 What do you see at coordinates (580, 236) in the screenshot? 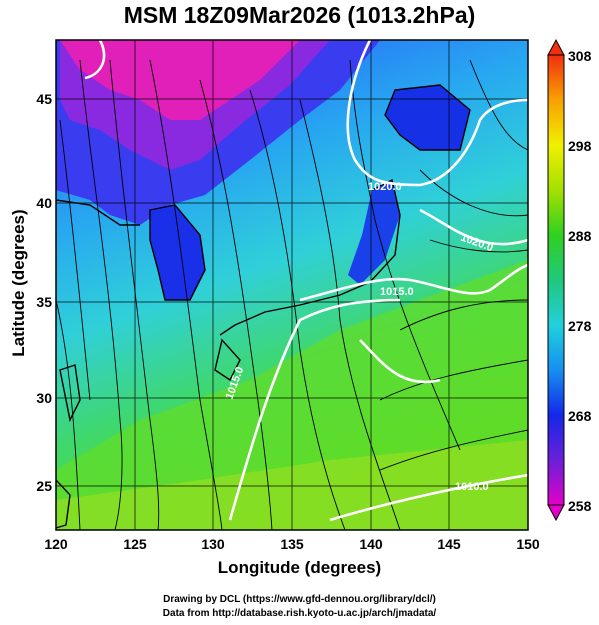
I see `colorbar-tick-label: 288` at bounding box center [580, 236].